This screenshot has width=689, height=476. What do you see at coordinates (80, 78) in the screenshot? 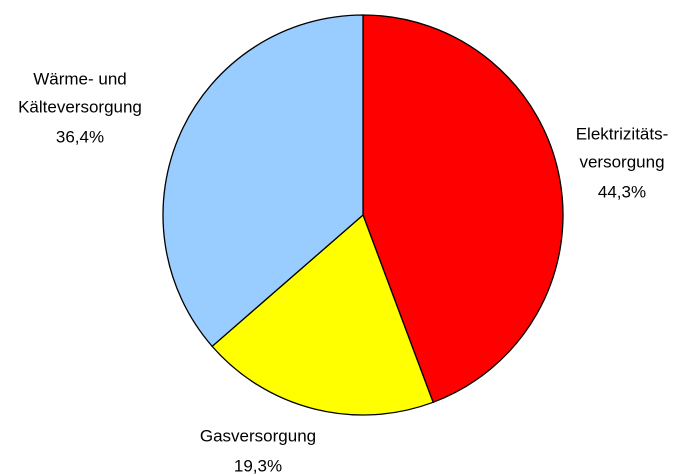
I see `slice-label: Wärme- und` at bounding box center [80, 78].